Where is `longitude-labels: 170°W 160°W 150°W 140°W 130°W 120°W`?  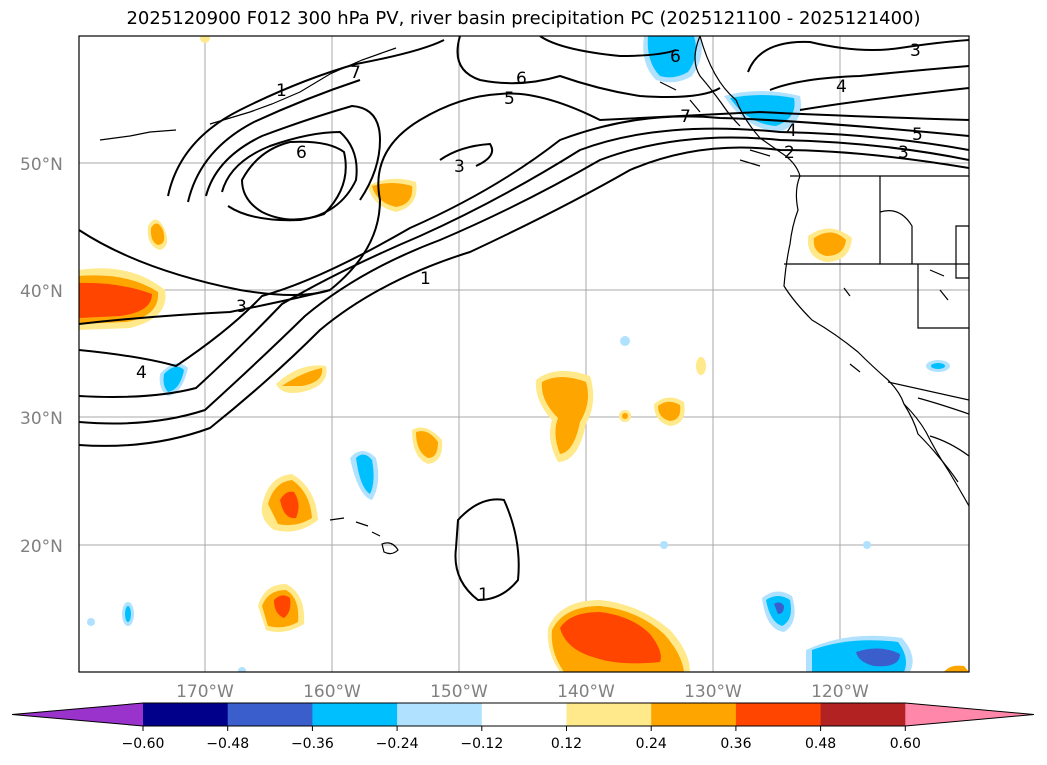 longitude-labels: 170°W 160°W 150°W 140°W 130°W 120°W is located at coordinates (522, 692).